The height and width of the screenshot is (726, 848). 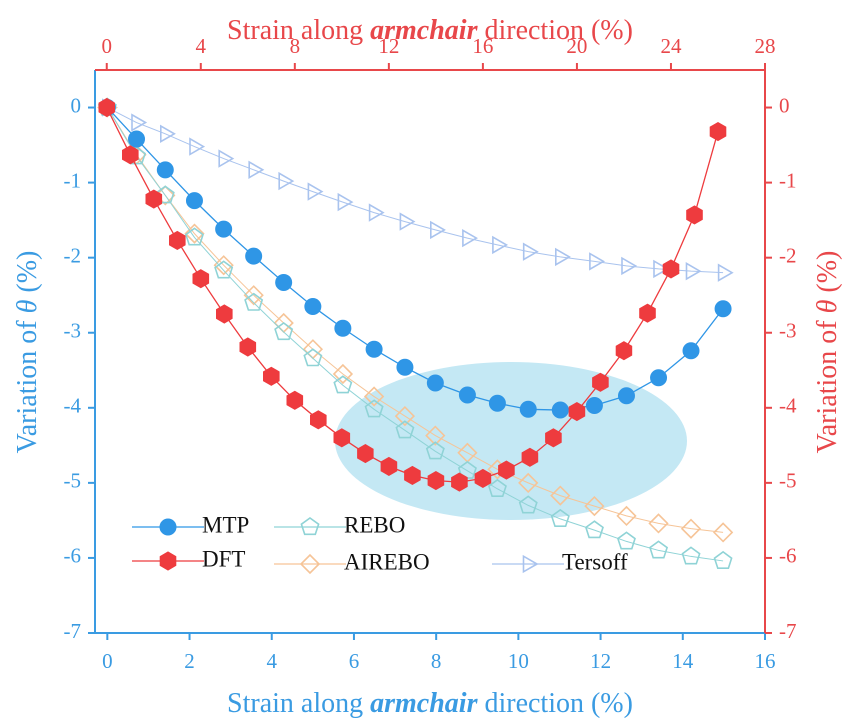 I want to click on x-tick-label: 4, so click(x=271, y=661).